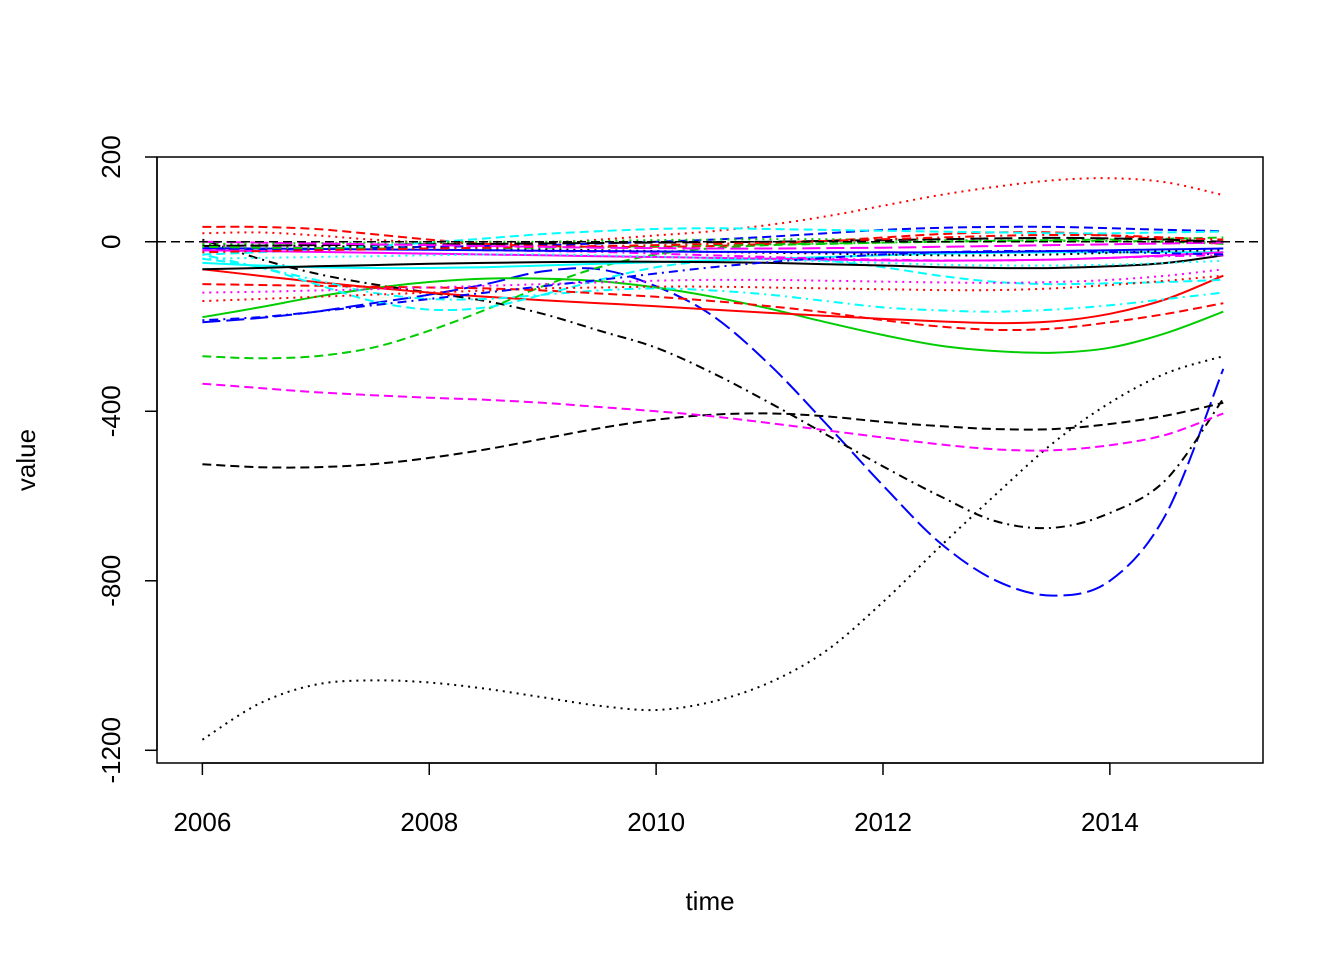  What do you see at coordinates (883, 822) in the screenshot?
I see `x-tick-label: 2012` at bounding box center [883, 822].